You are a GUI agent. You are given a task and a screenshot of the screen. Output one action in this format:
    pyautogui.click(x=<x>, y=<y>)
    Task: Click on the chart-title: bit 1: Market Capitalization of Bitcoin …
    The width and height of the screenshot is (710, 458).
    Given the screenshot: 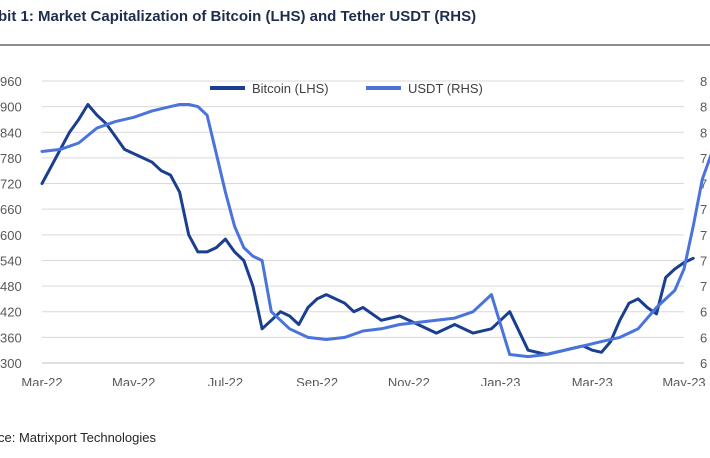 What is the action you would take?
    pyautogui.click(x=238, y=16)
    